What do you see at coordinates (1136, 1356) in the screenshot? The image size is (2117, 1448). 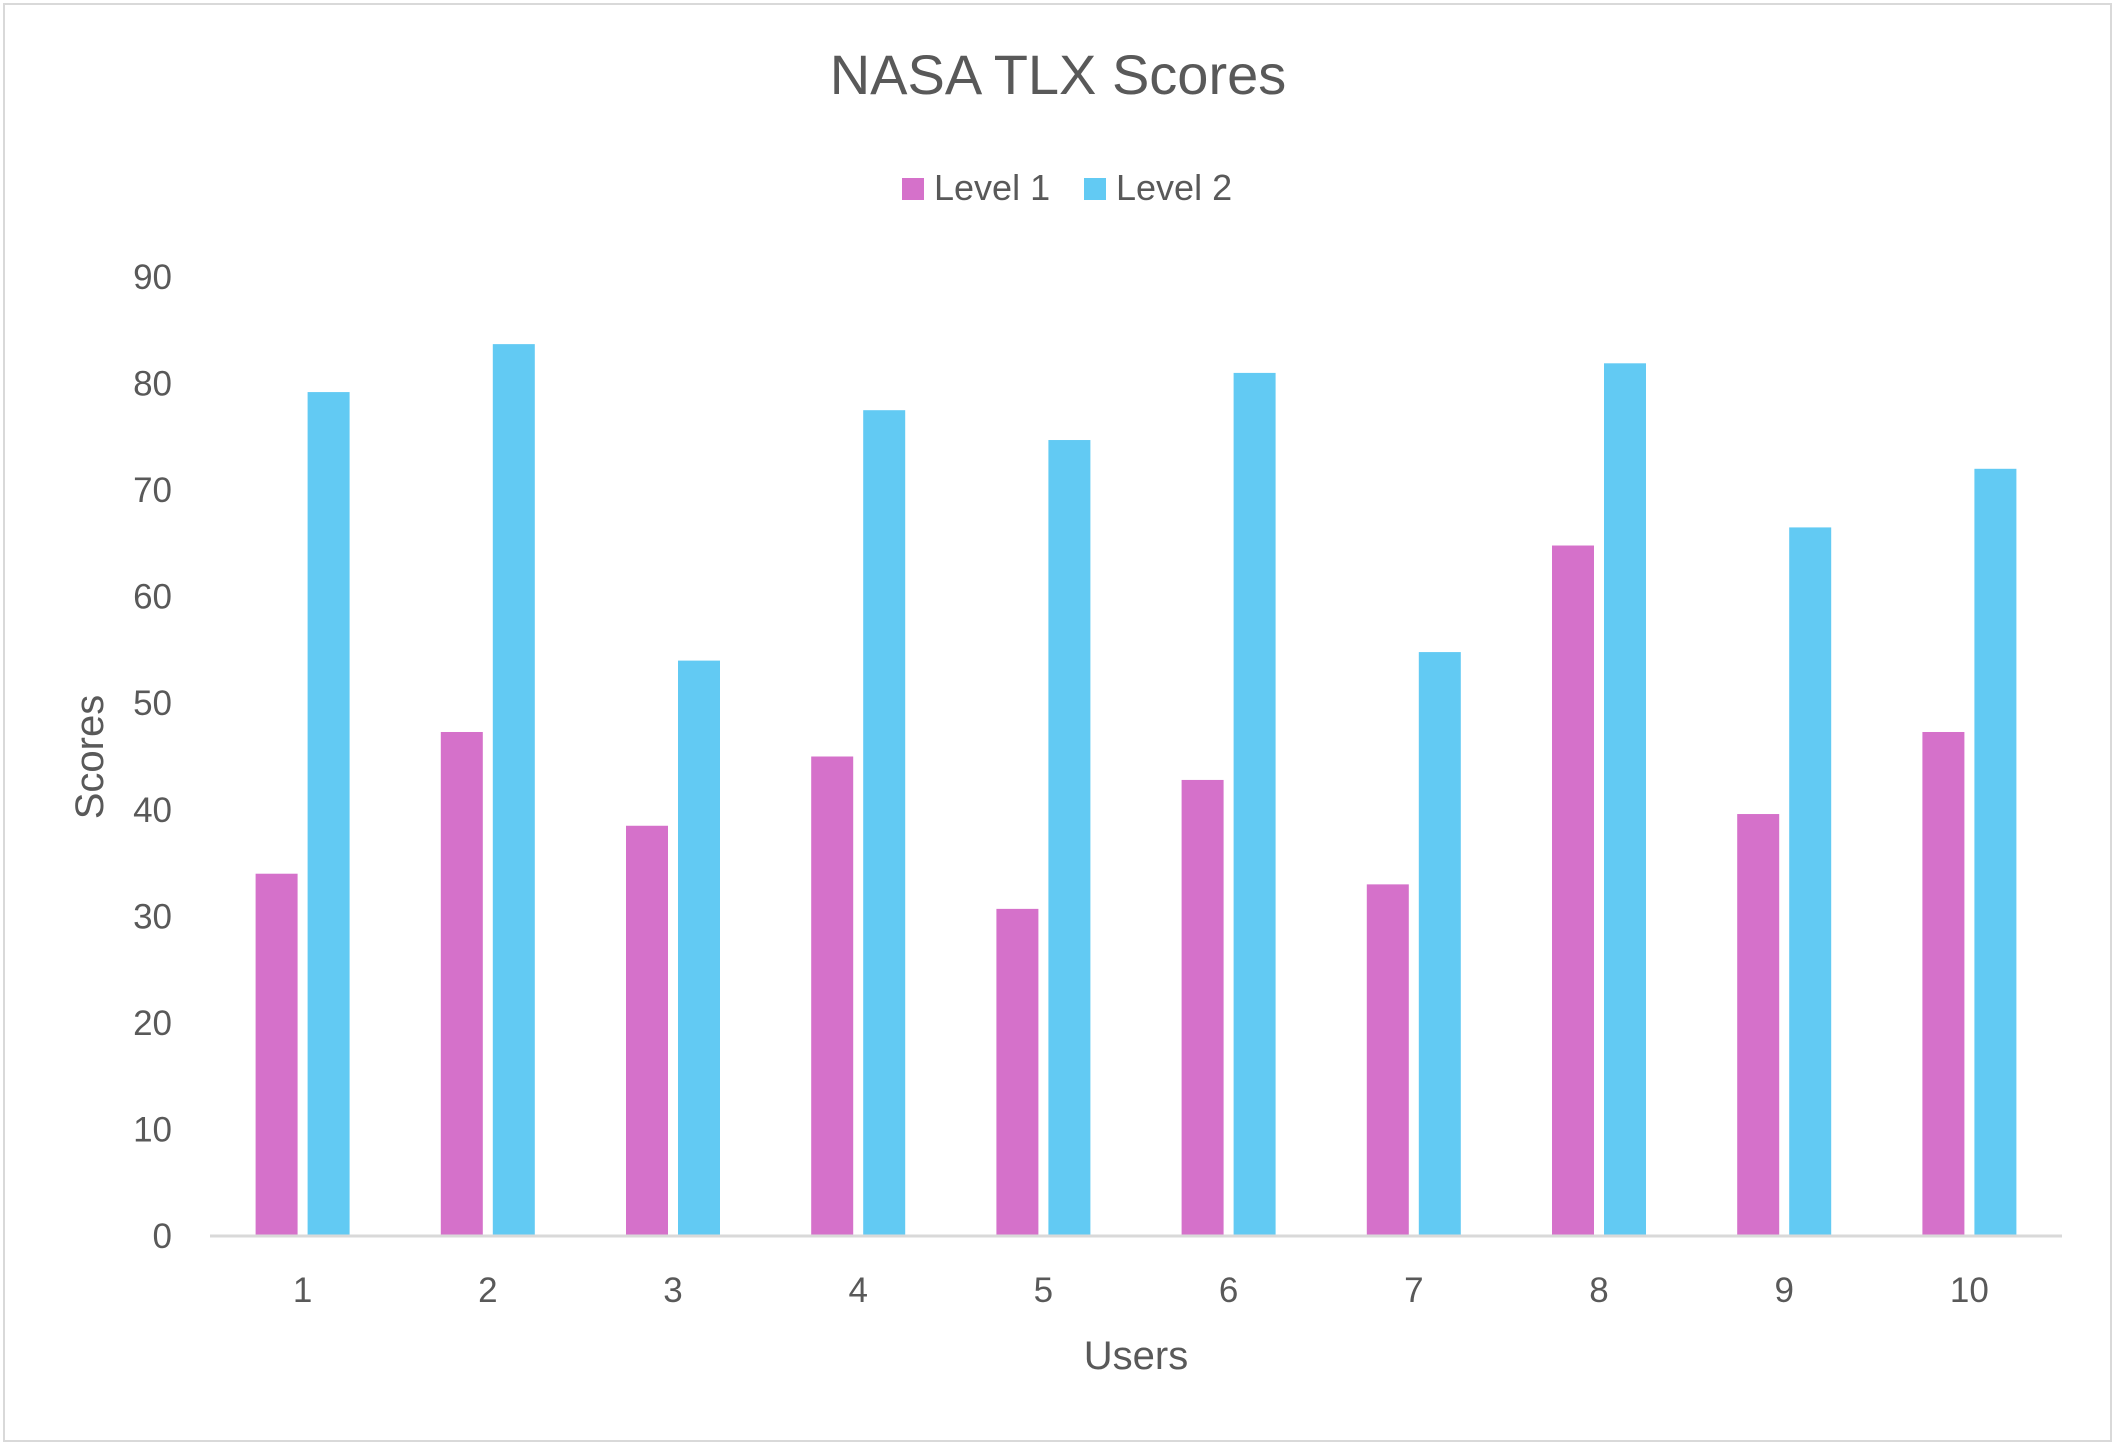 I see `x-axis-title: Users` at bounding box center [1136, 1356].